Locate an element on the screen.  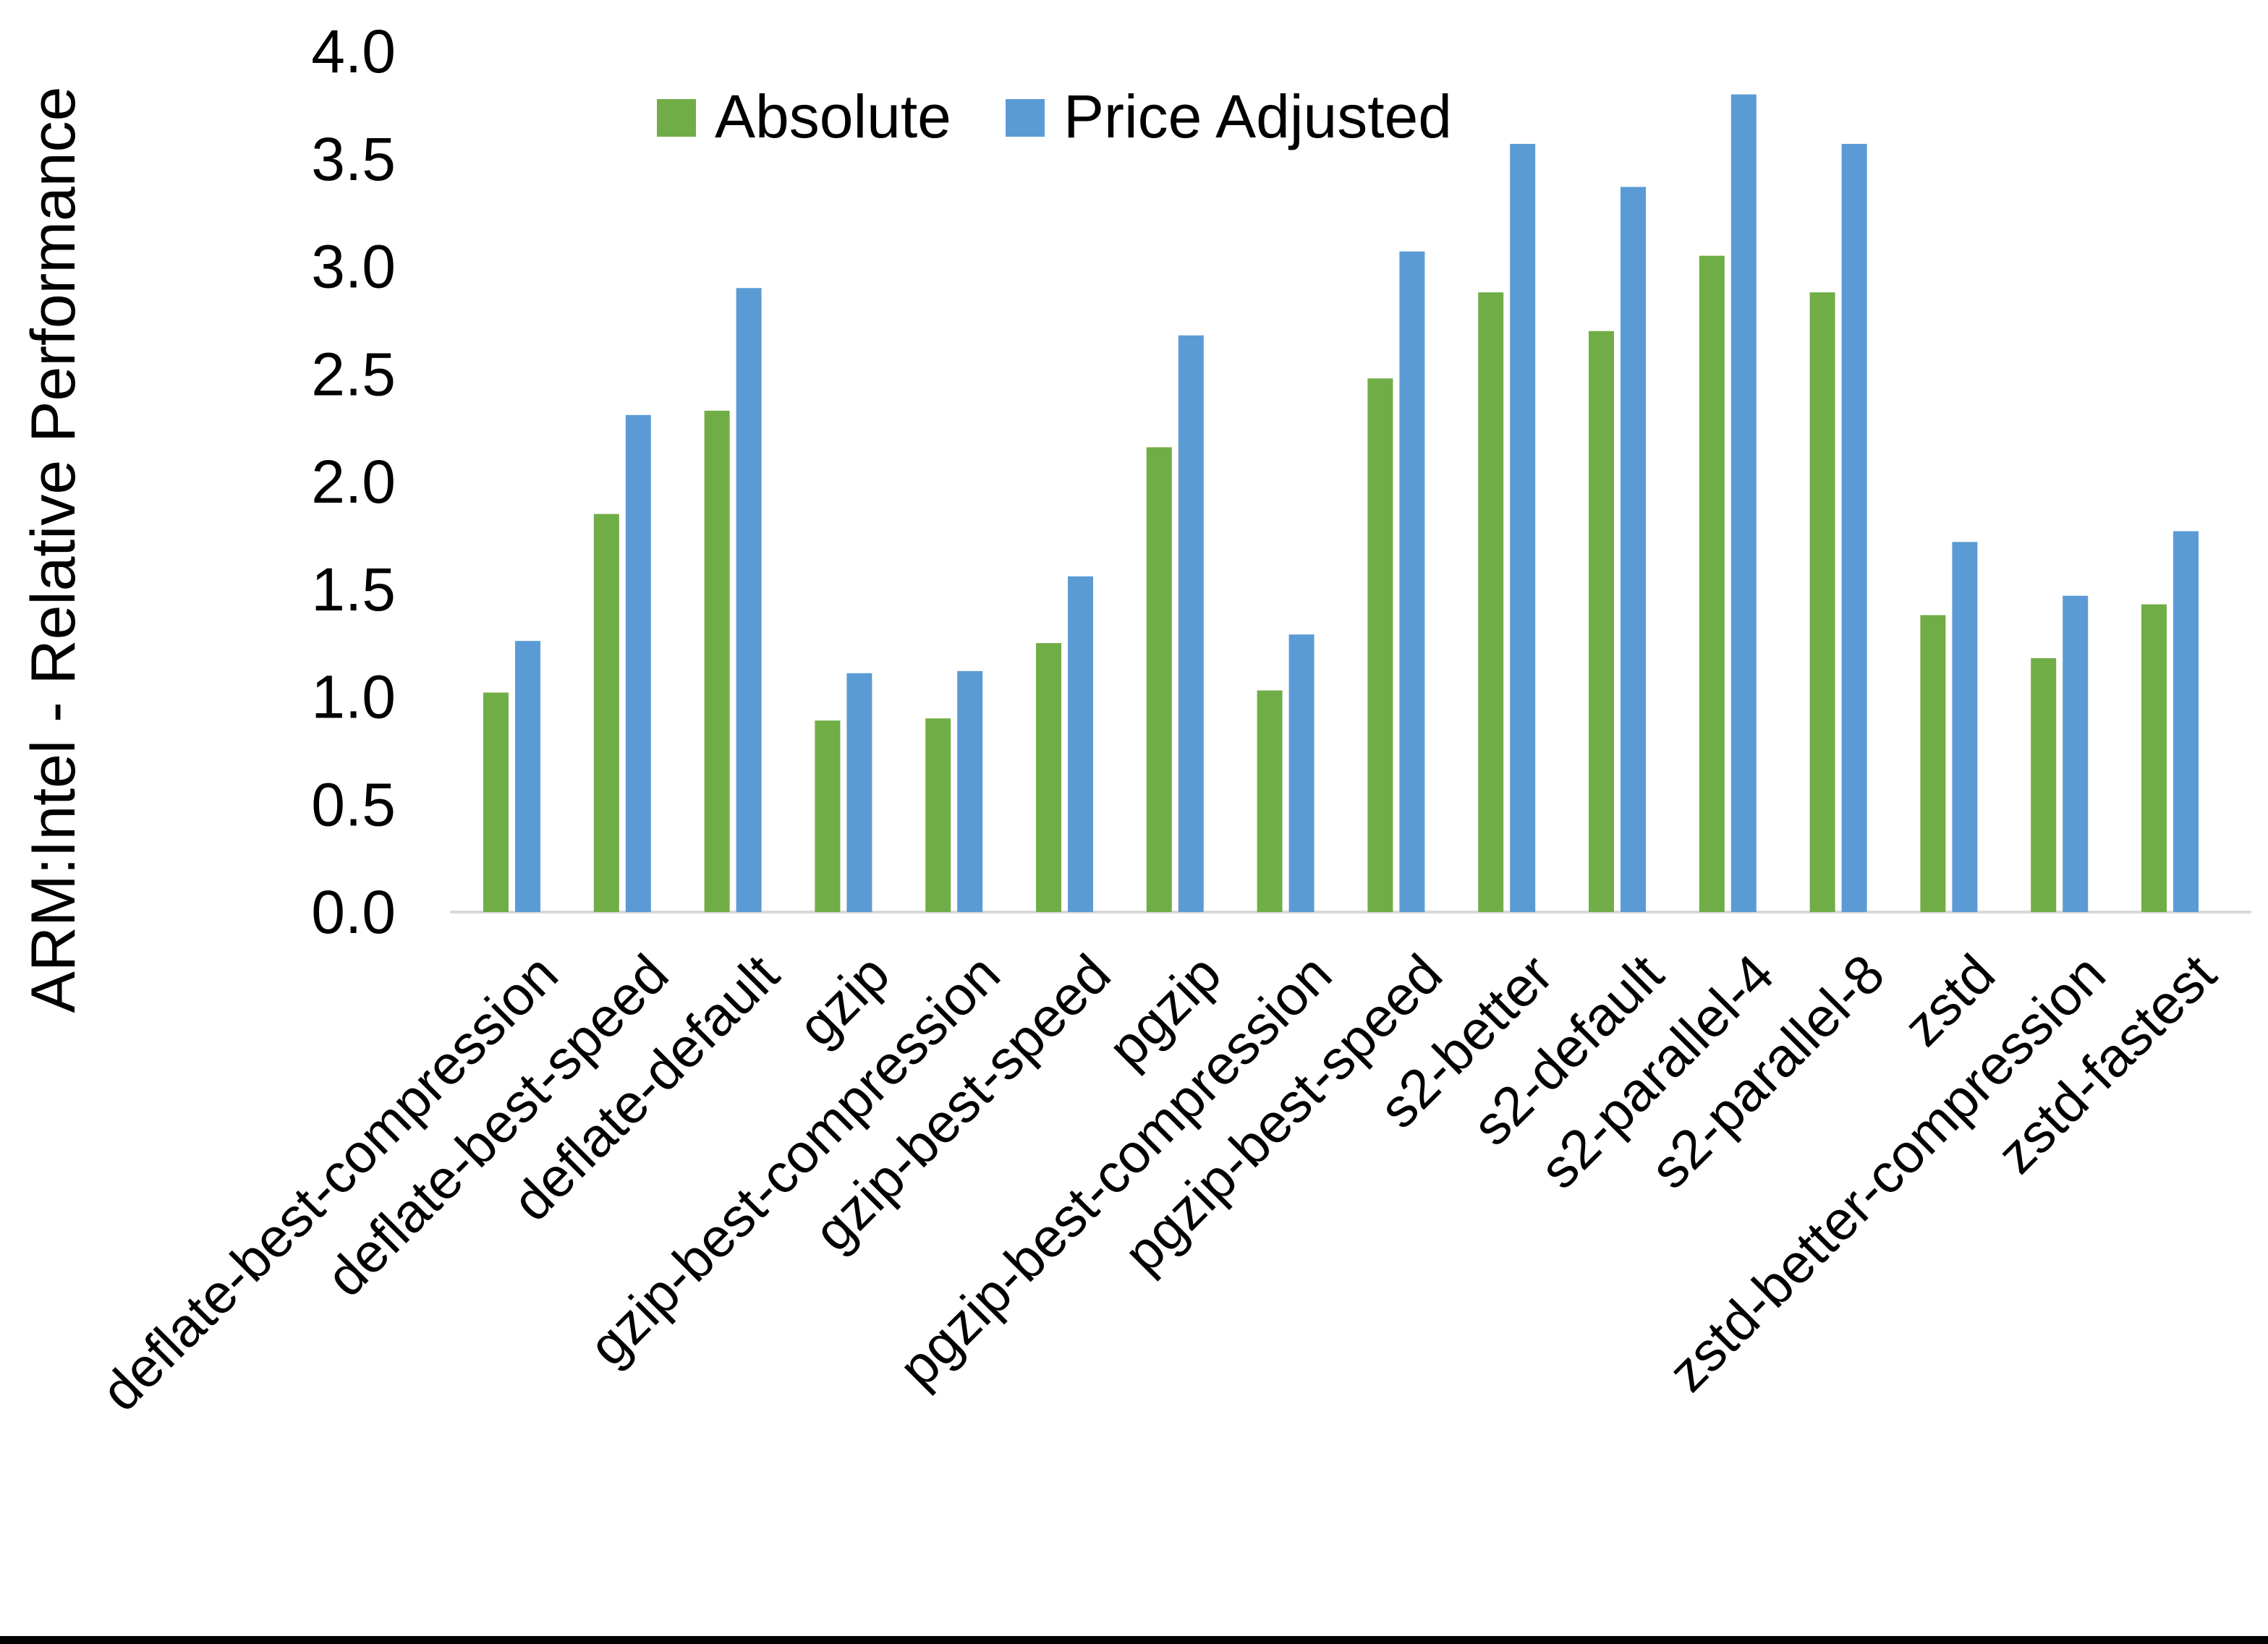
y-tick-label-0.5: 0.5 is located at coordinates (353, 804).